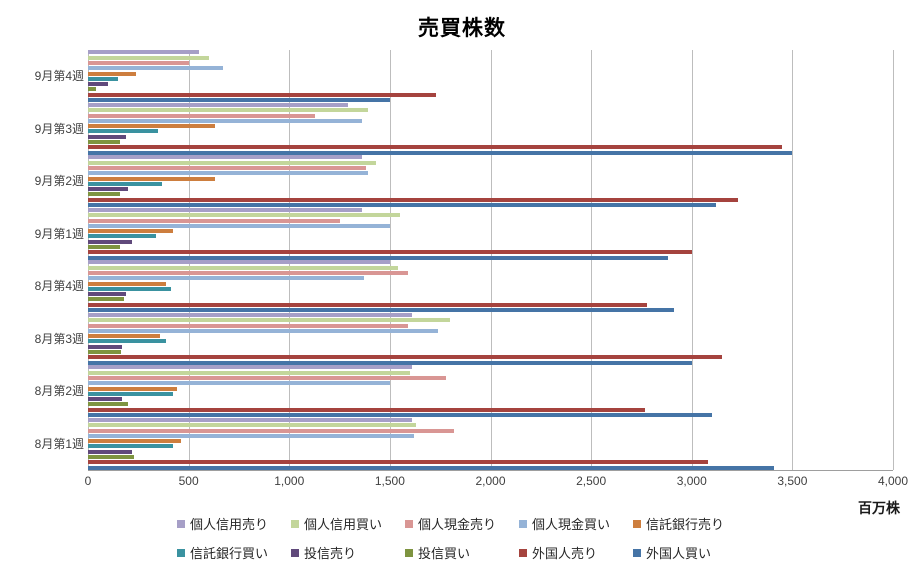 This screenshot has height=585, width=924. What do you see at coordinates (490, 481) in the screenshot?
I see `x-tick-label: 2,000` at bounding box center [490, 481].